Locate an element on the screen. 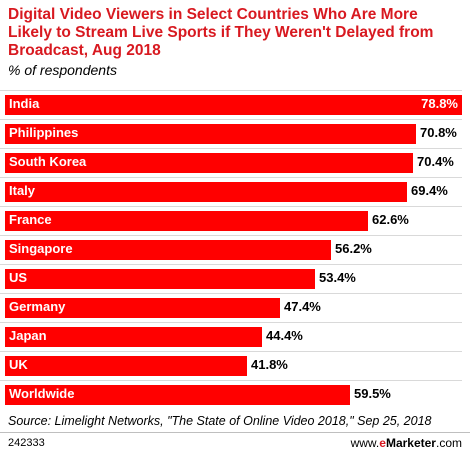  value-label: 70.4% is located at coordinates (435, 161).